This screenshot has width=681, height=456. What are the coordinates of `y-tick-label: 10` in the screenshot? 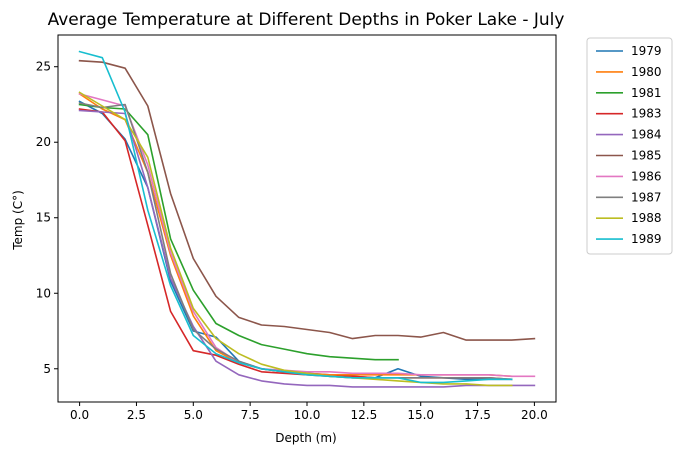 It's located at (43, 293).